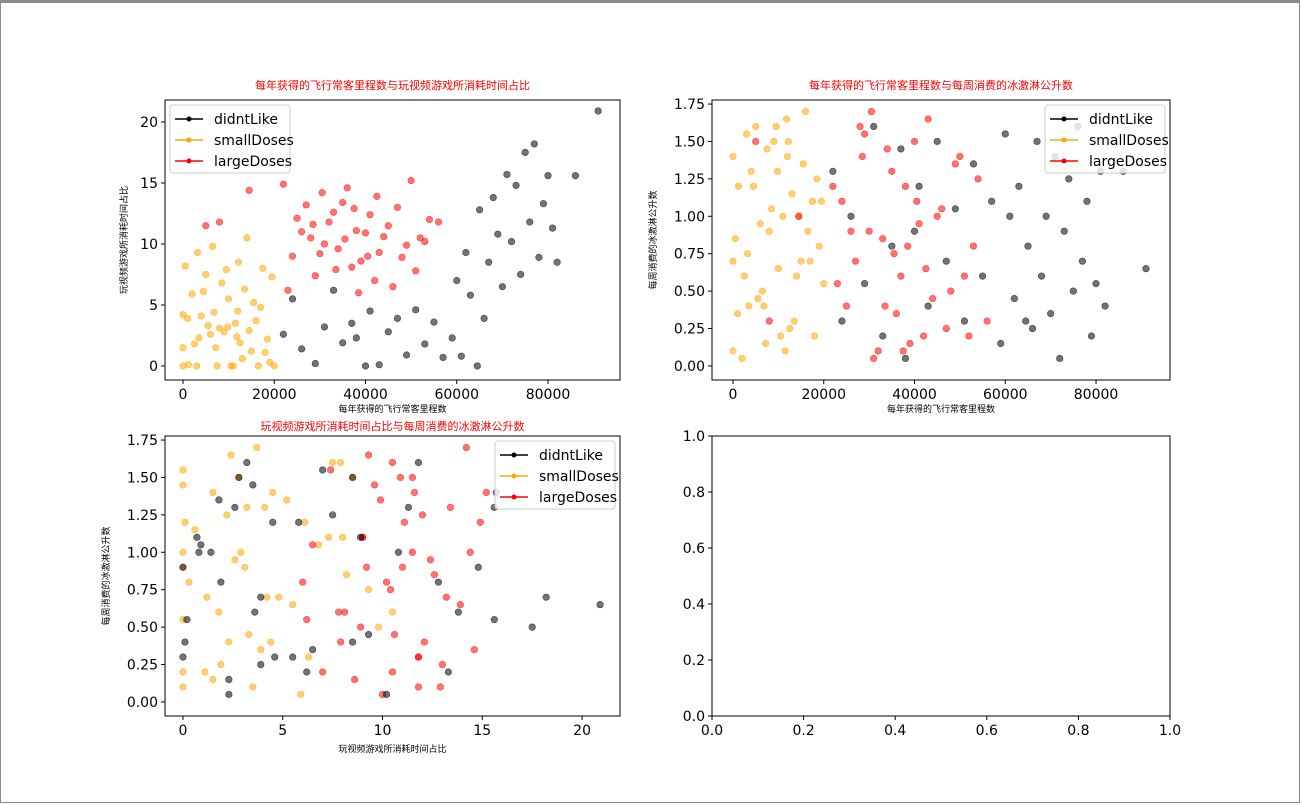  What do you see at coordinates (987, 731) in the screenshot?
I see `x-tick-label: 0.6` at bounding box center [987, 731].